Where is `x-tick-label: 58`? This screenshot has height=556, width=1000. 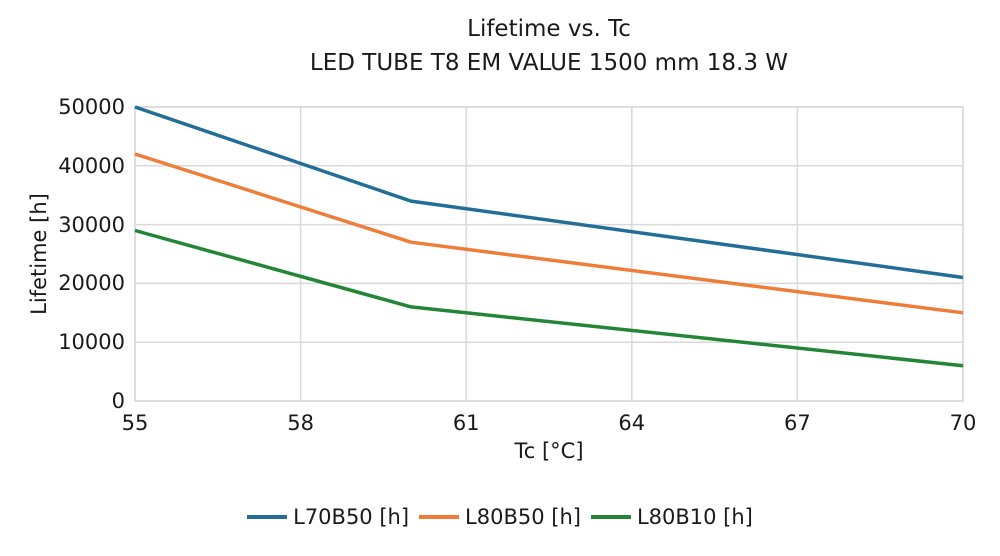
x-tick-label: 58 is located at coordinates (300, 423).